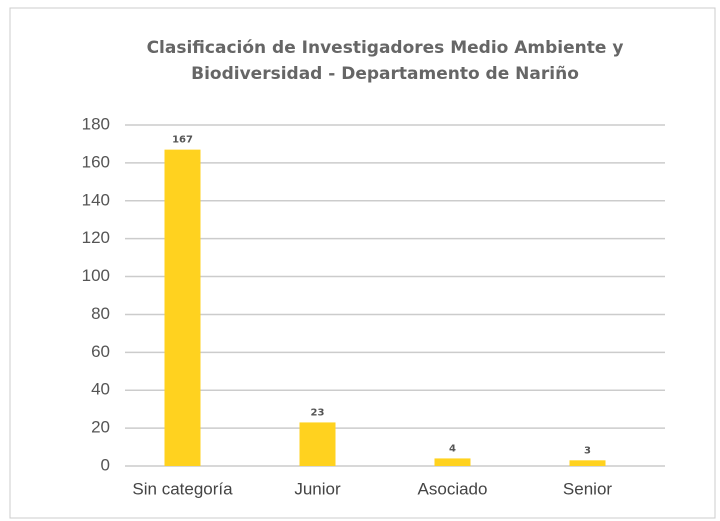 Image resolution: width=720 pixels, height=521 pixels. I want to click on y-tick-label: 160, so click(96, 161).